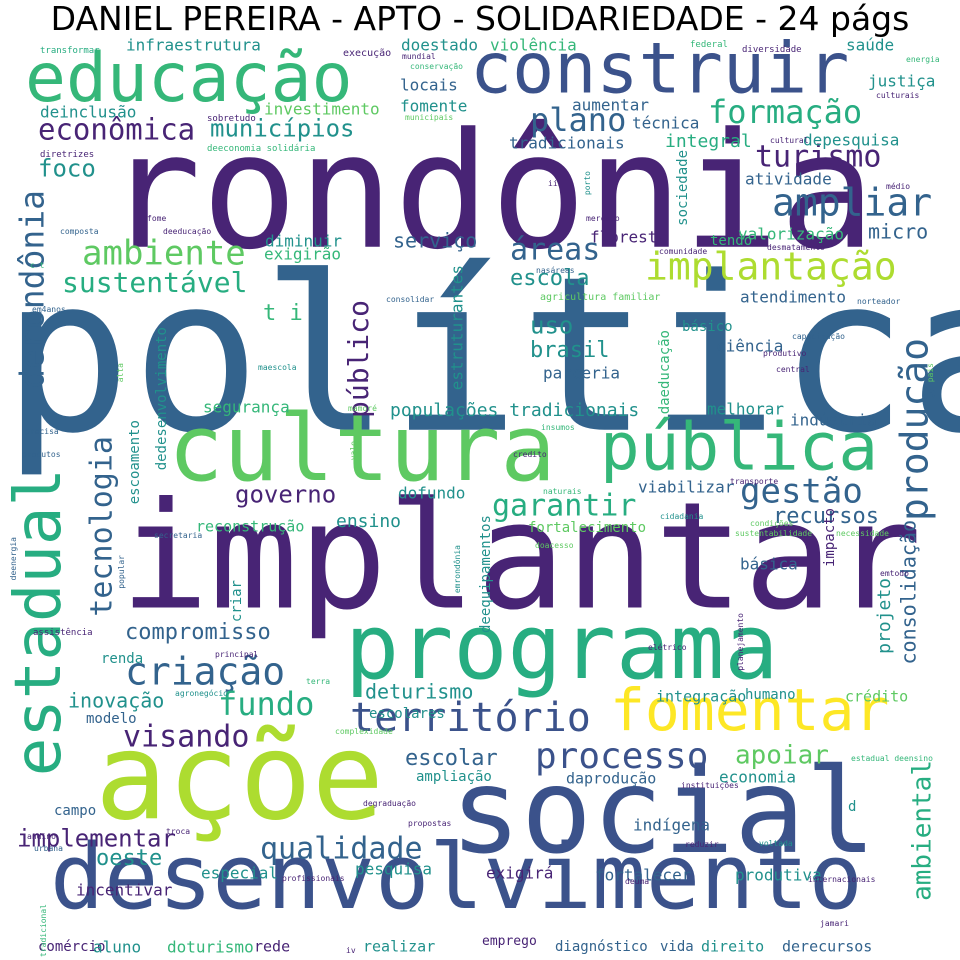 This screenshot has height=960, width=960. What do you see at coordinates (769, 563) in the screenshot?
I see `word-basica: básica` at bounding box center [769, 563].